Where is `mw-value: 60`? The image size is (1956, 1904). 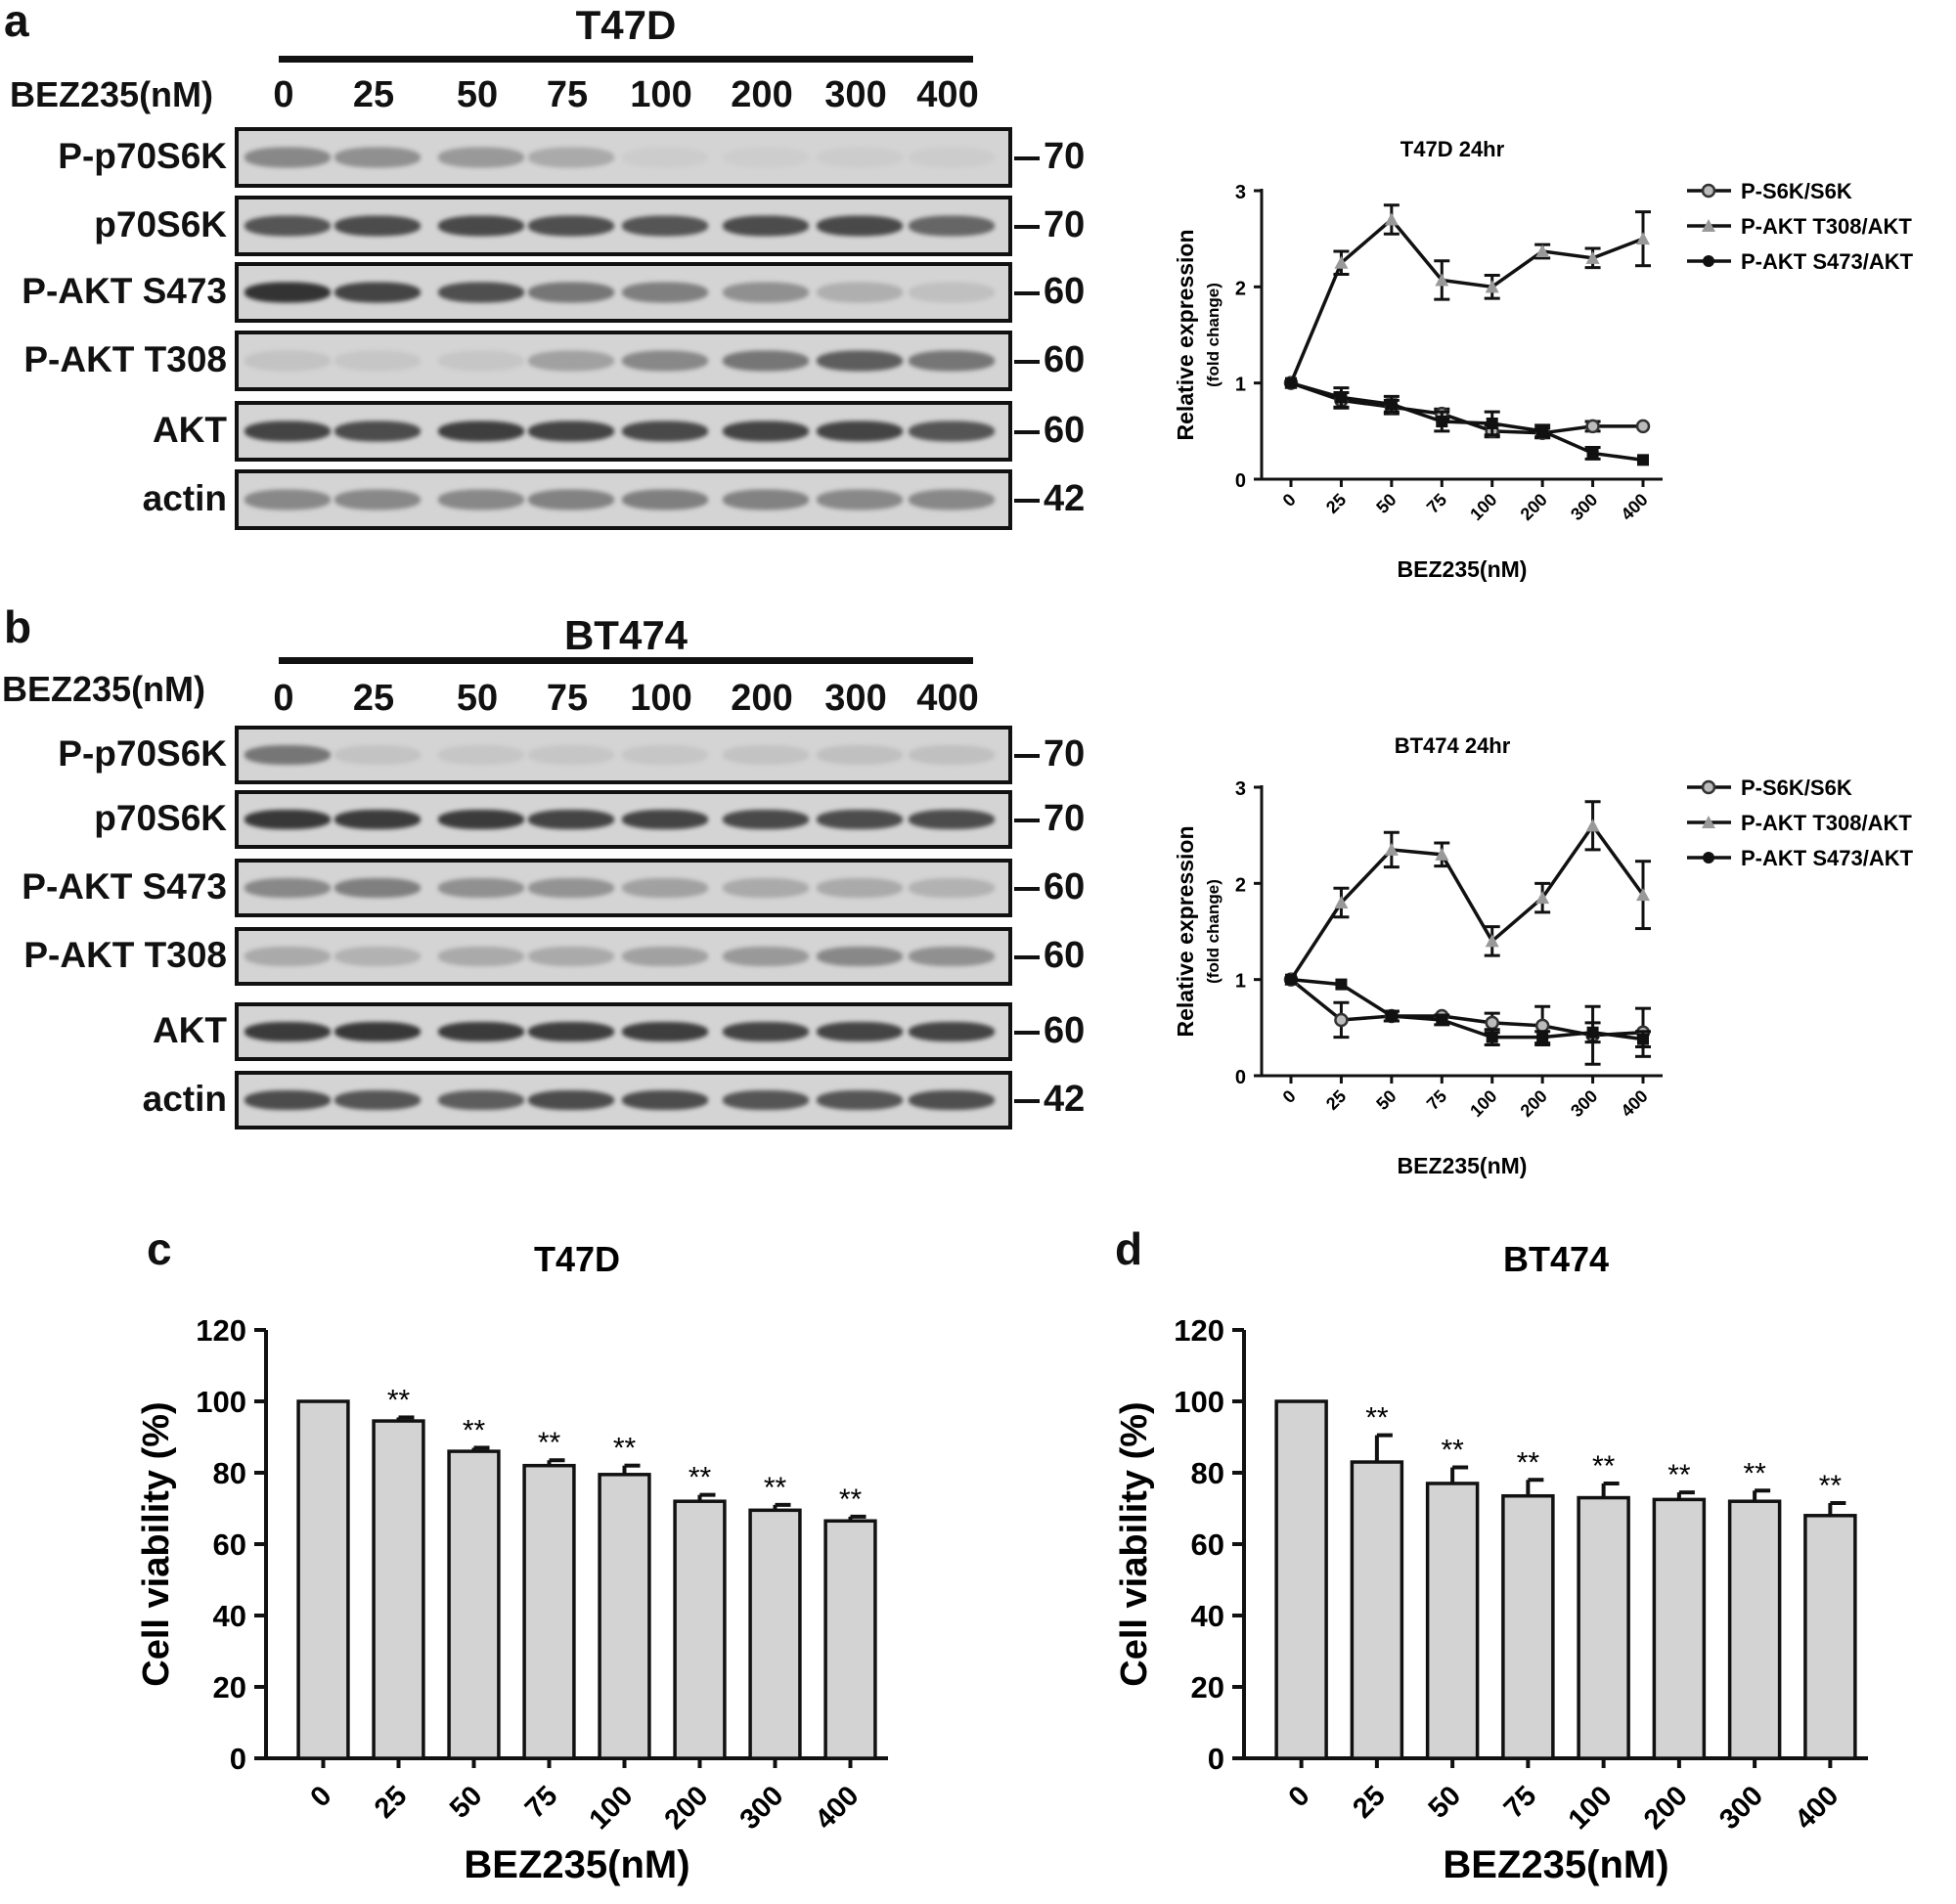 mw-value: 60 is located at coordinates (1065, 1030).